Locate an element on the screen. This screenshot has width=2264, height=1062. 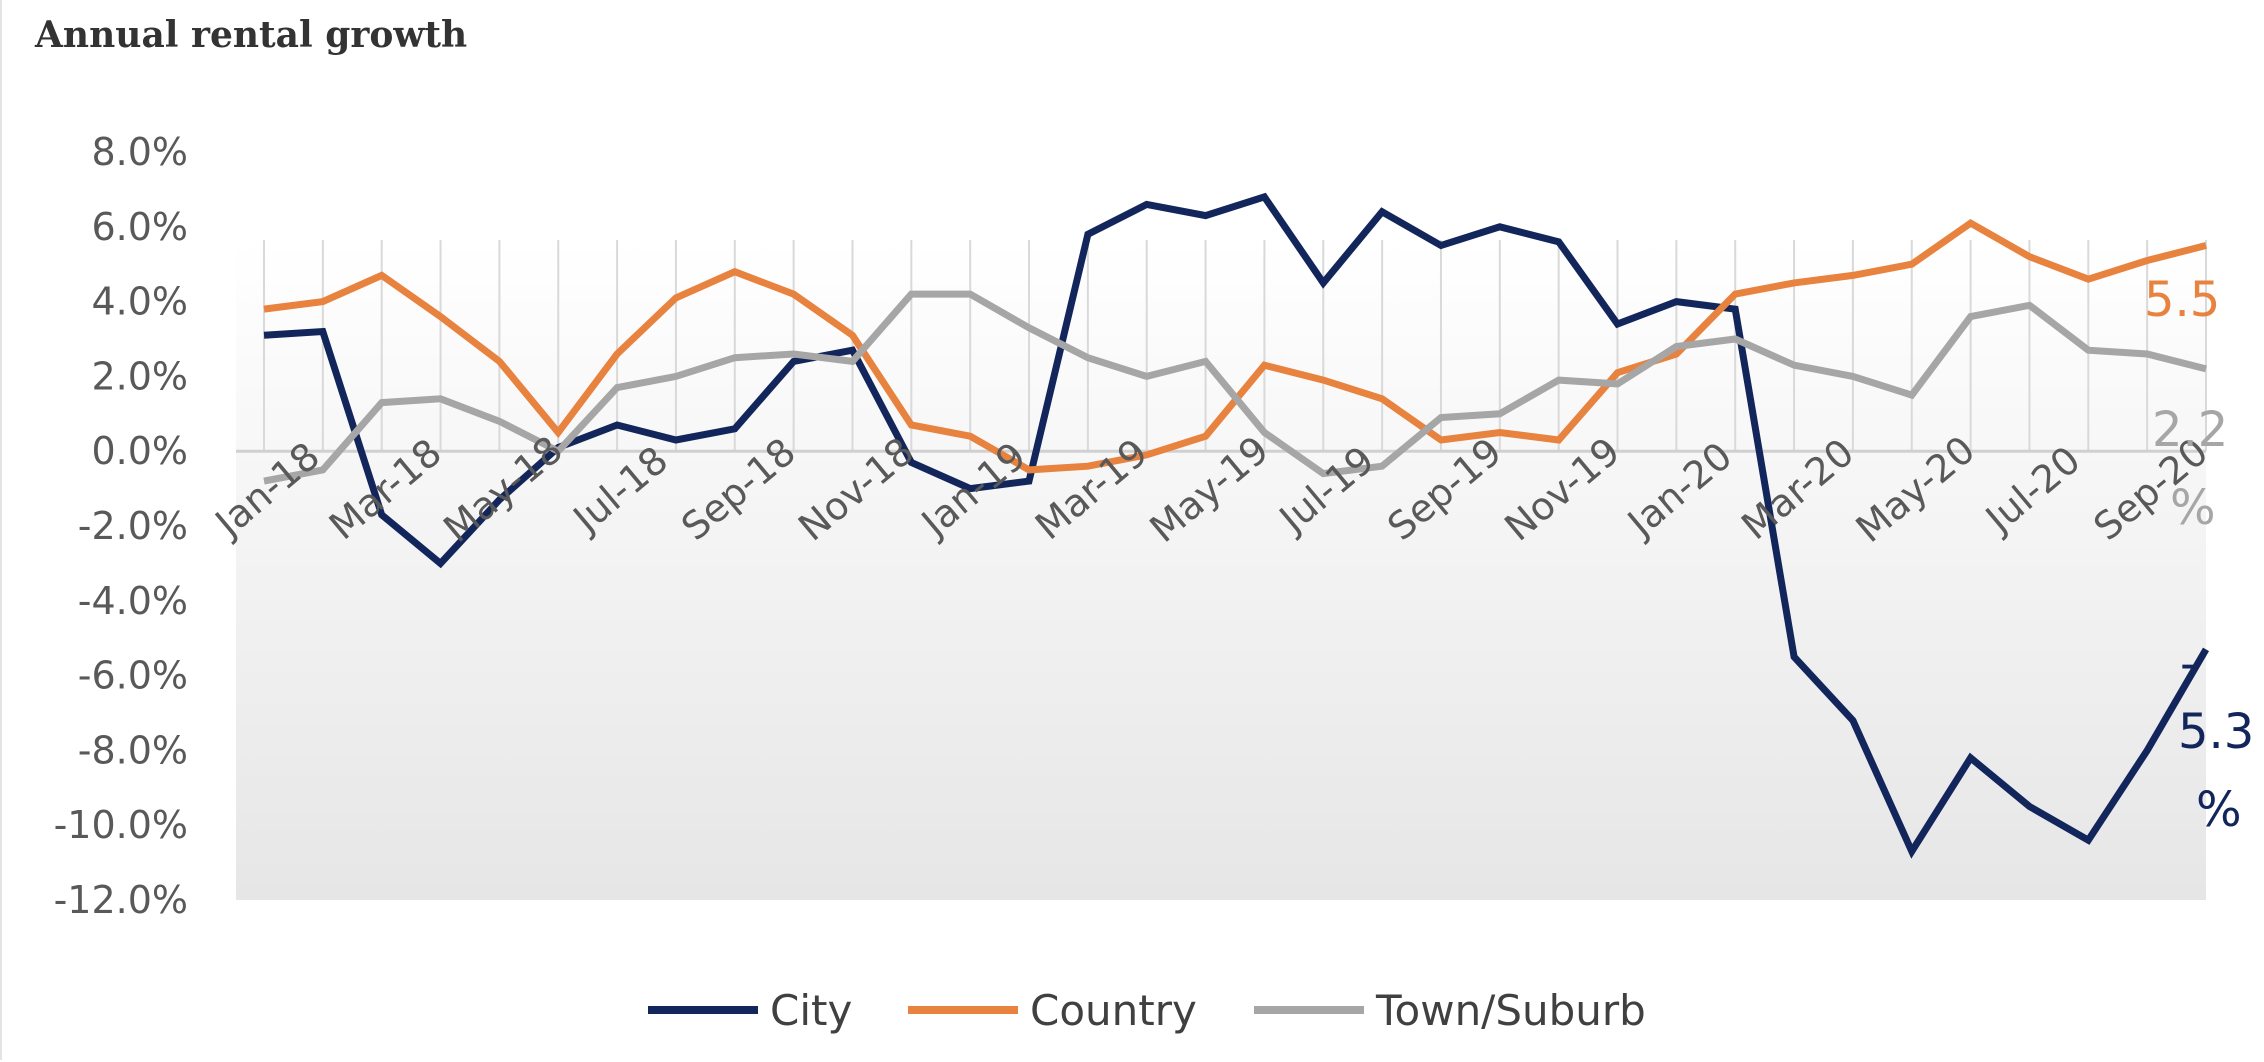
legend-label: Town/Suburb is located at coordinates (1510, 1010).